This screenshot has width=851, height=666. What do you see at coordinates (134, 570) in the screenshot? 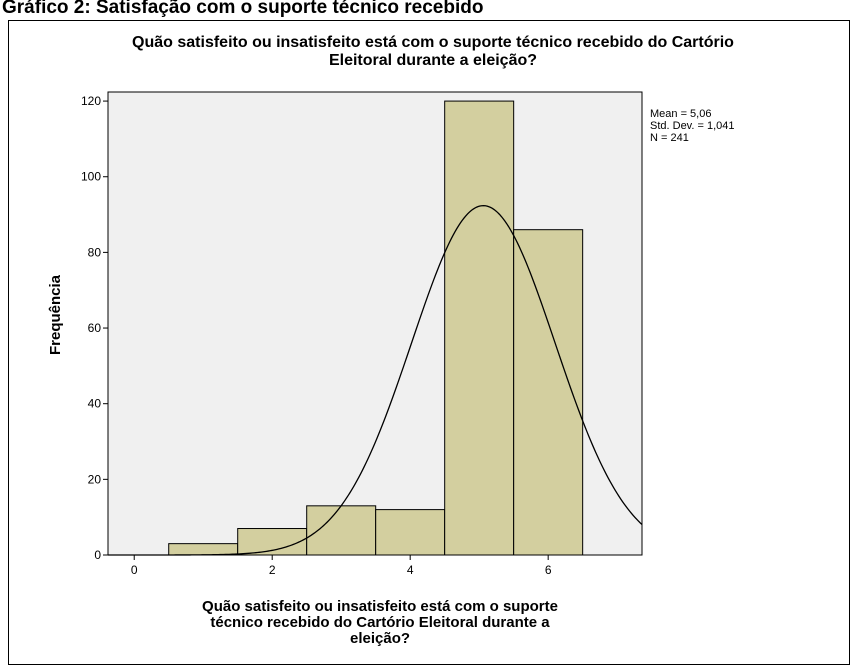
I see `x-tick-label: 0` at bounding box center [134, 570].